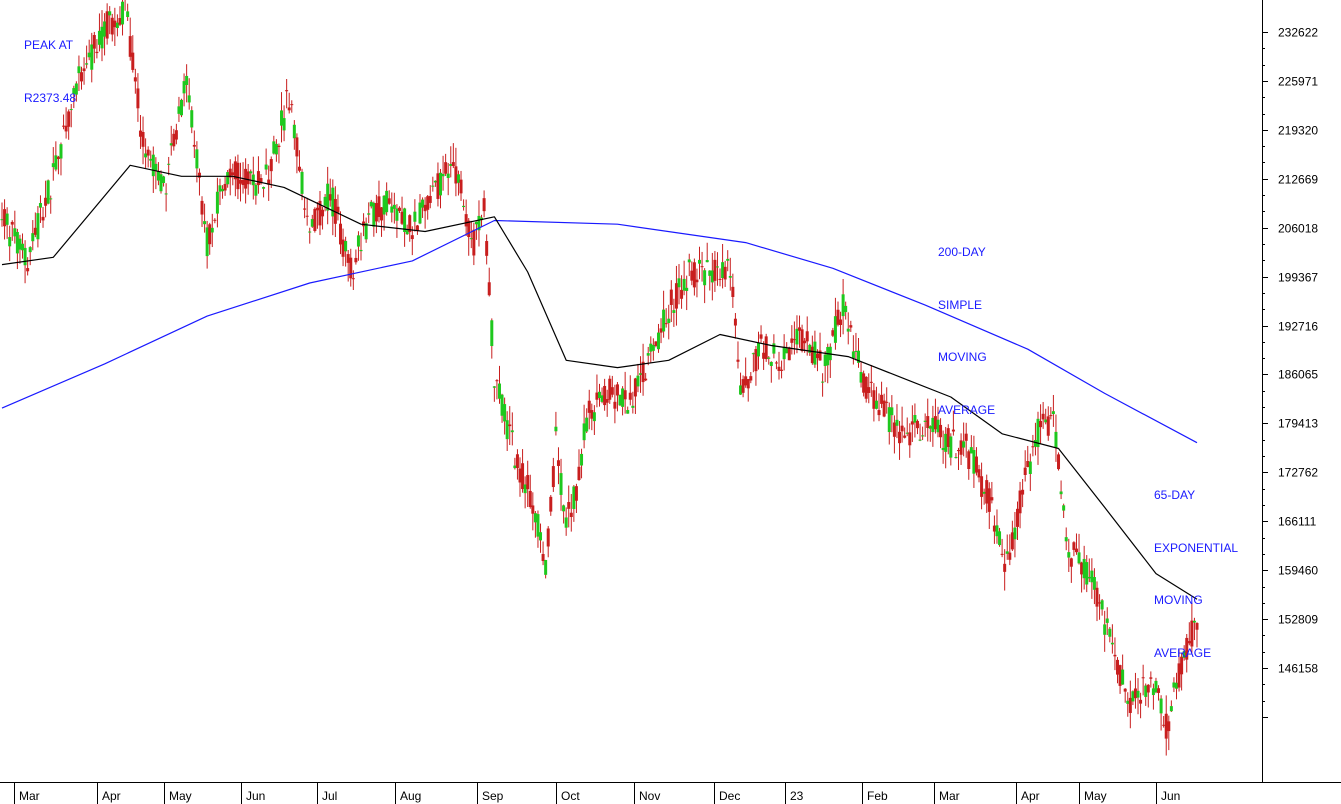 The height and width of the screenshot is (804, 1341). Describe the element at coordinates (410, 796) in the screenshot. I see `x-tick-label: Aug` at that location.